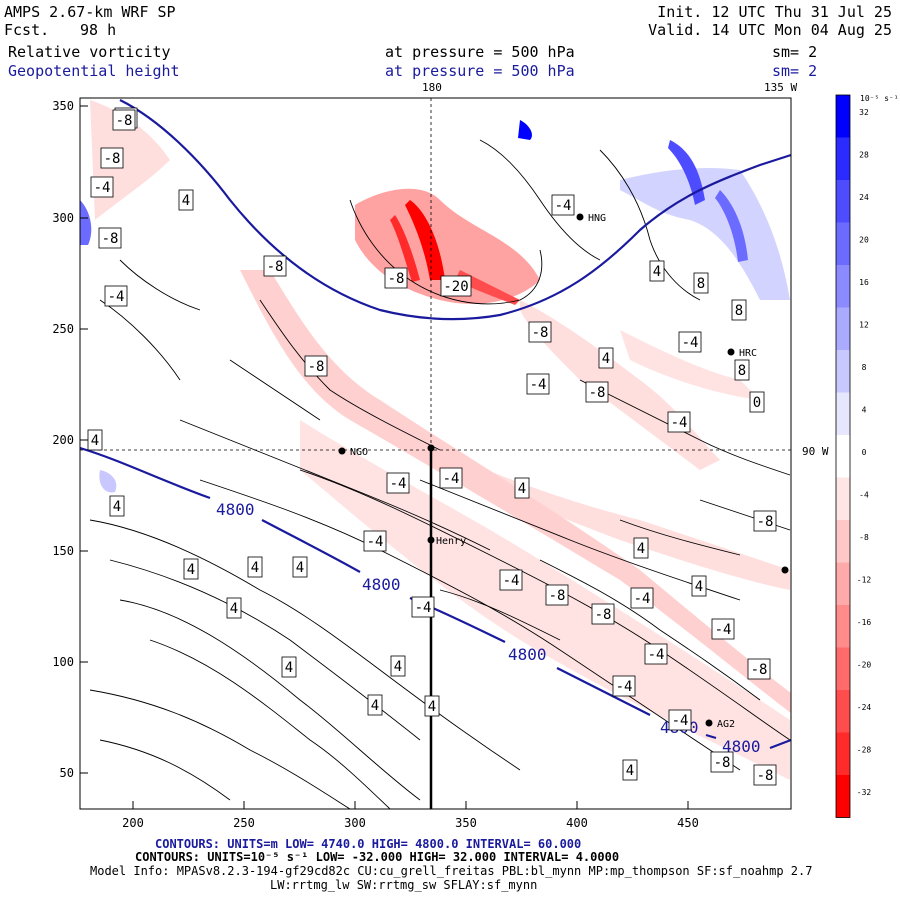 The image size is (900, 900). I want to click on colorbar-level-label: -28, so click(864, 750).